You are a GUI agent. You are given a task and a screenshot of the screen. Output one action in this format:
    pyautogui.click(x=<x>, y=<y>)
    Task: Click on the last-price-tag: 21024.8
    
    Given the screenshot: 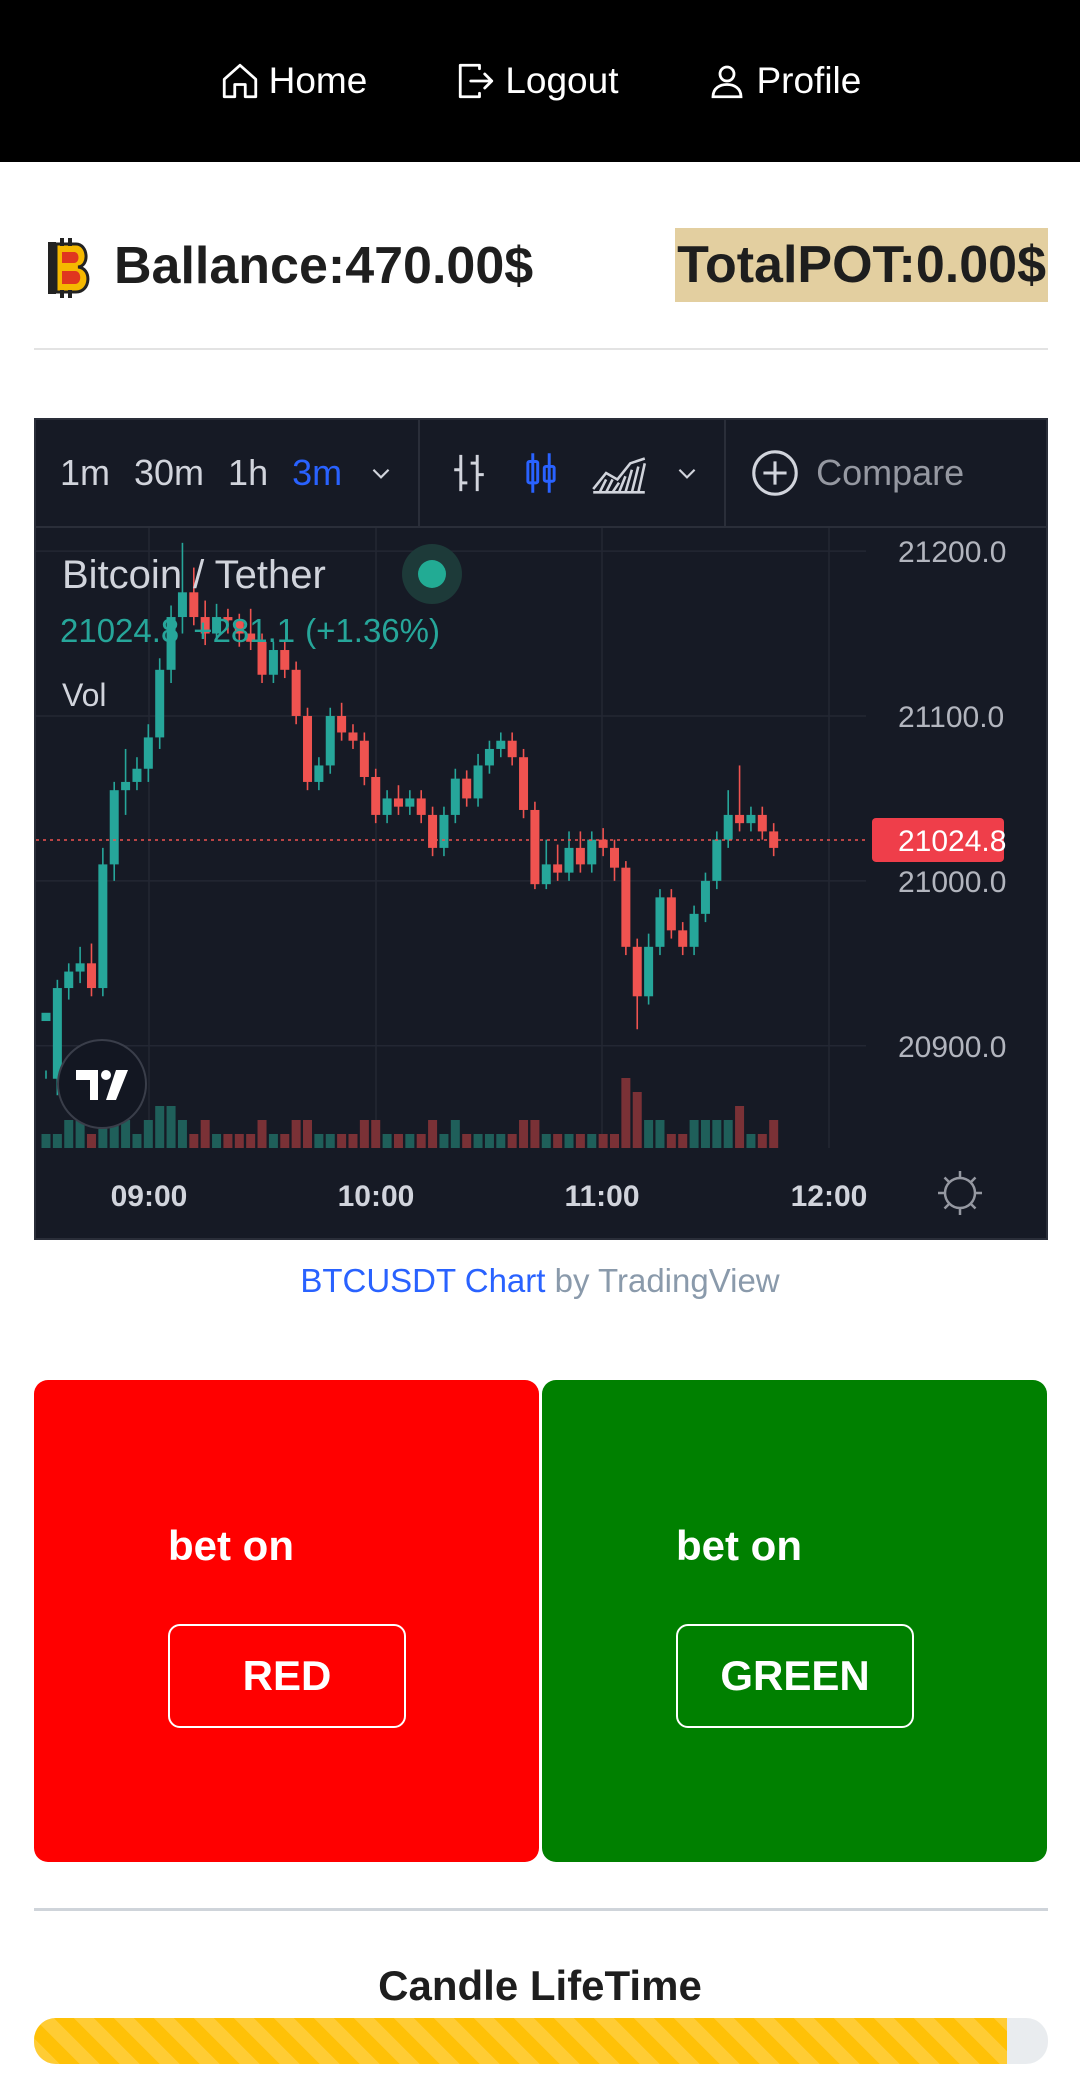 What is the action you would take?
    pyautogui.click(x=939, y=839)
    